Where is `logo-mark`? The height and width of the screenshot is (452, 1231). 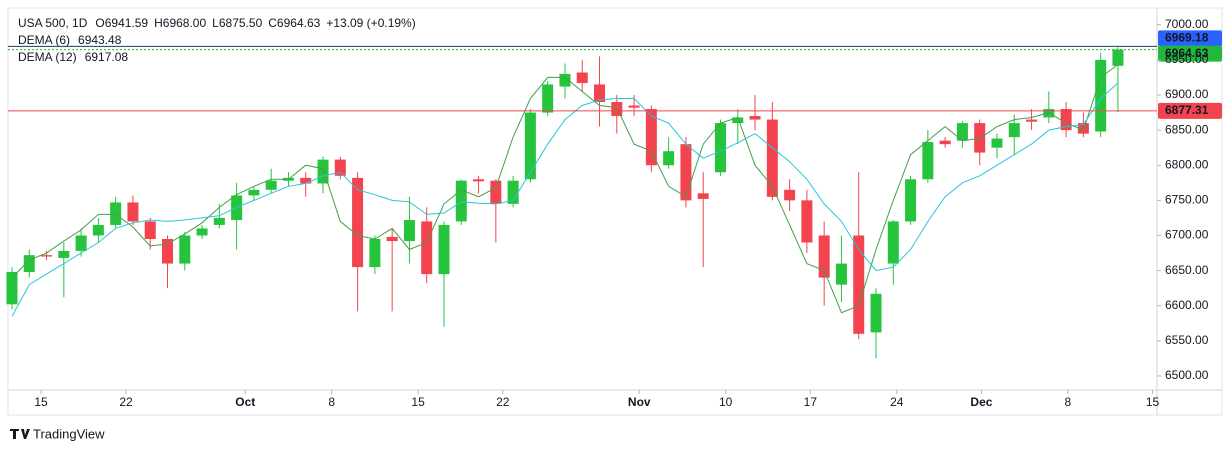 logo-mark is located at coordinates (20, 434).